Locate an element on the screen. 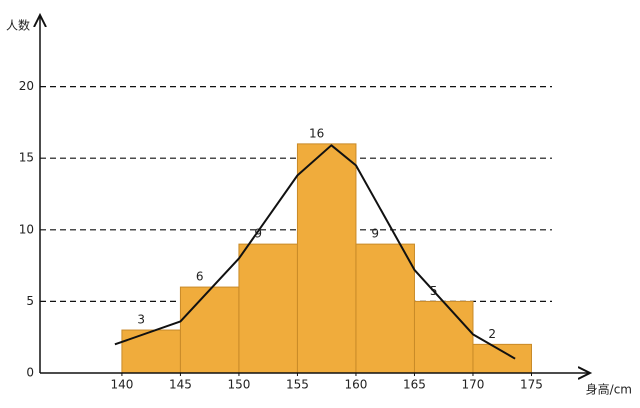 The height and width of the screenshot is (408, 640). x-axis-label: 身高/cm is located at coordinates (609, 389).